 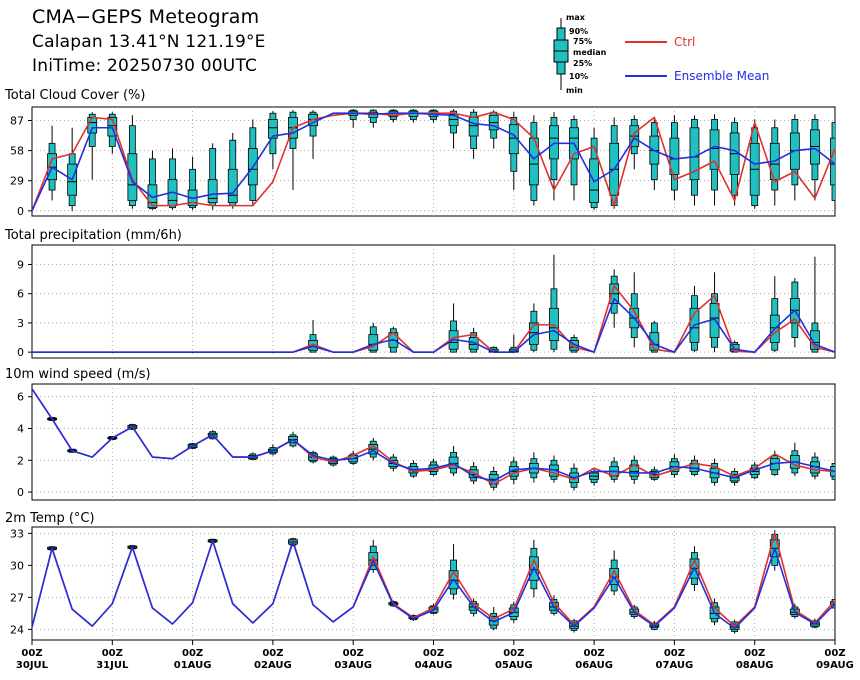 I want to click on box-key-max: max, so click(x=576, y=17).